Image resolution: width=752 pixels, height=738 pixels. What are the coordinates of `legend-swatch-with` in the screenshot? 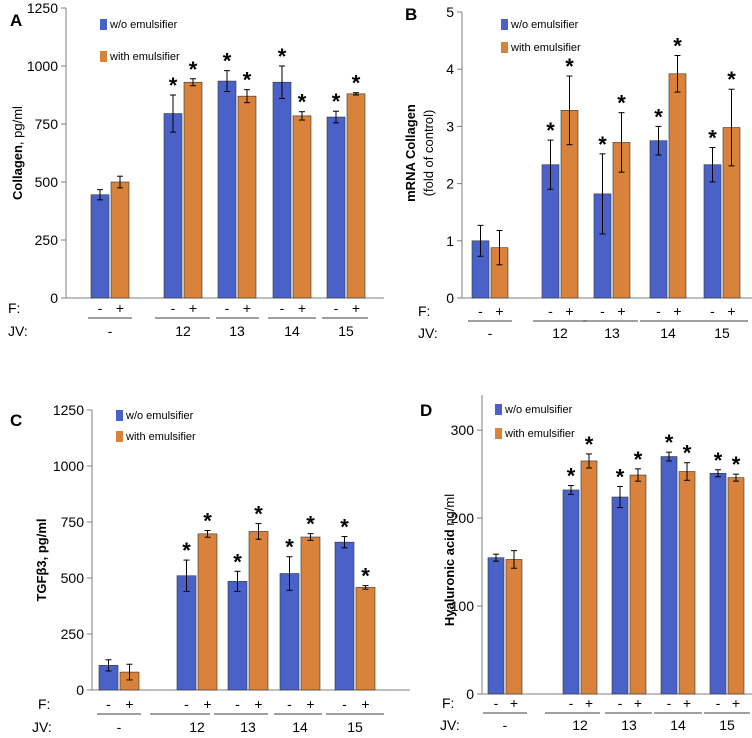 It's located at (119, 436).